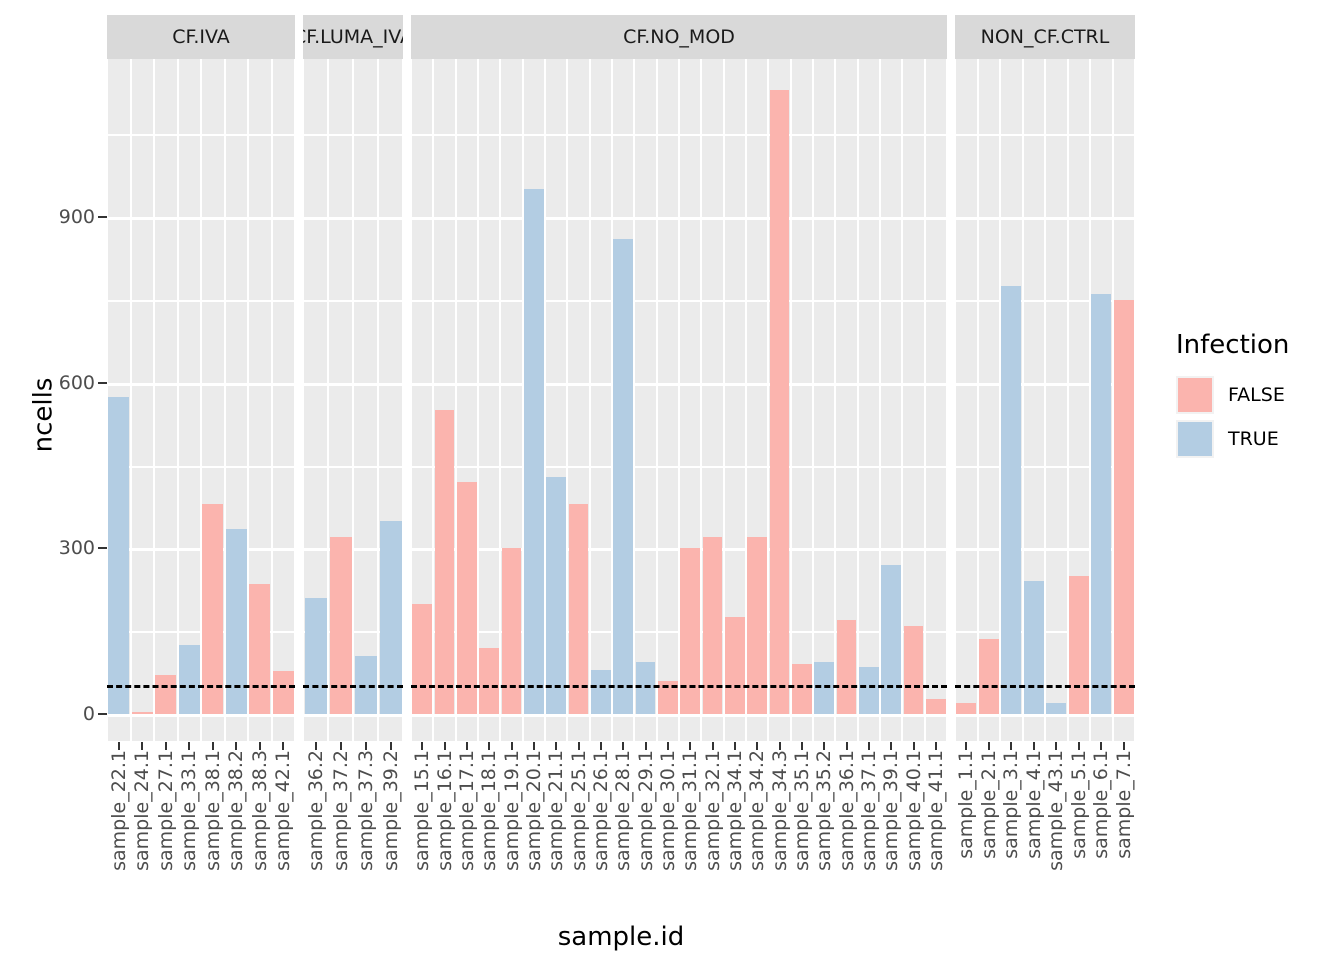 The height and width of the screenshot is (960, 1344). I want to click on bar-sample_41.1, so click(936, 706).